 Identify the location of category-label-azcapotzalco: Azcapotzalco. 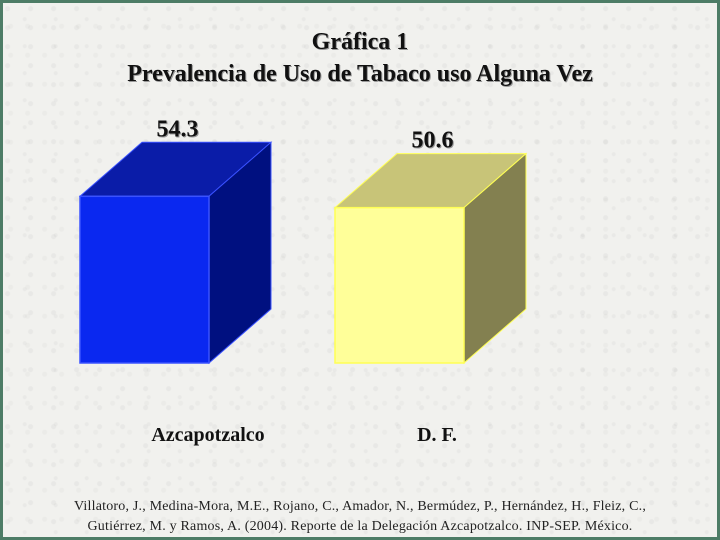
(207, 435).